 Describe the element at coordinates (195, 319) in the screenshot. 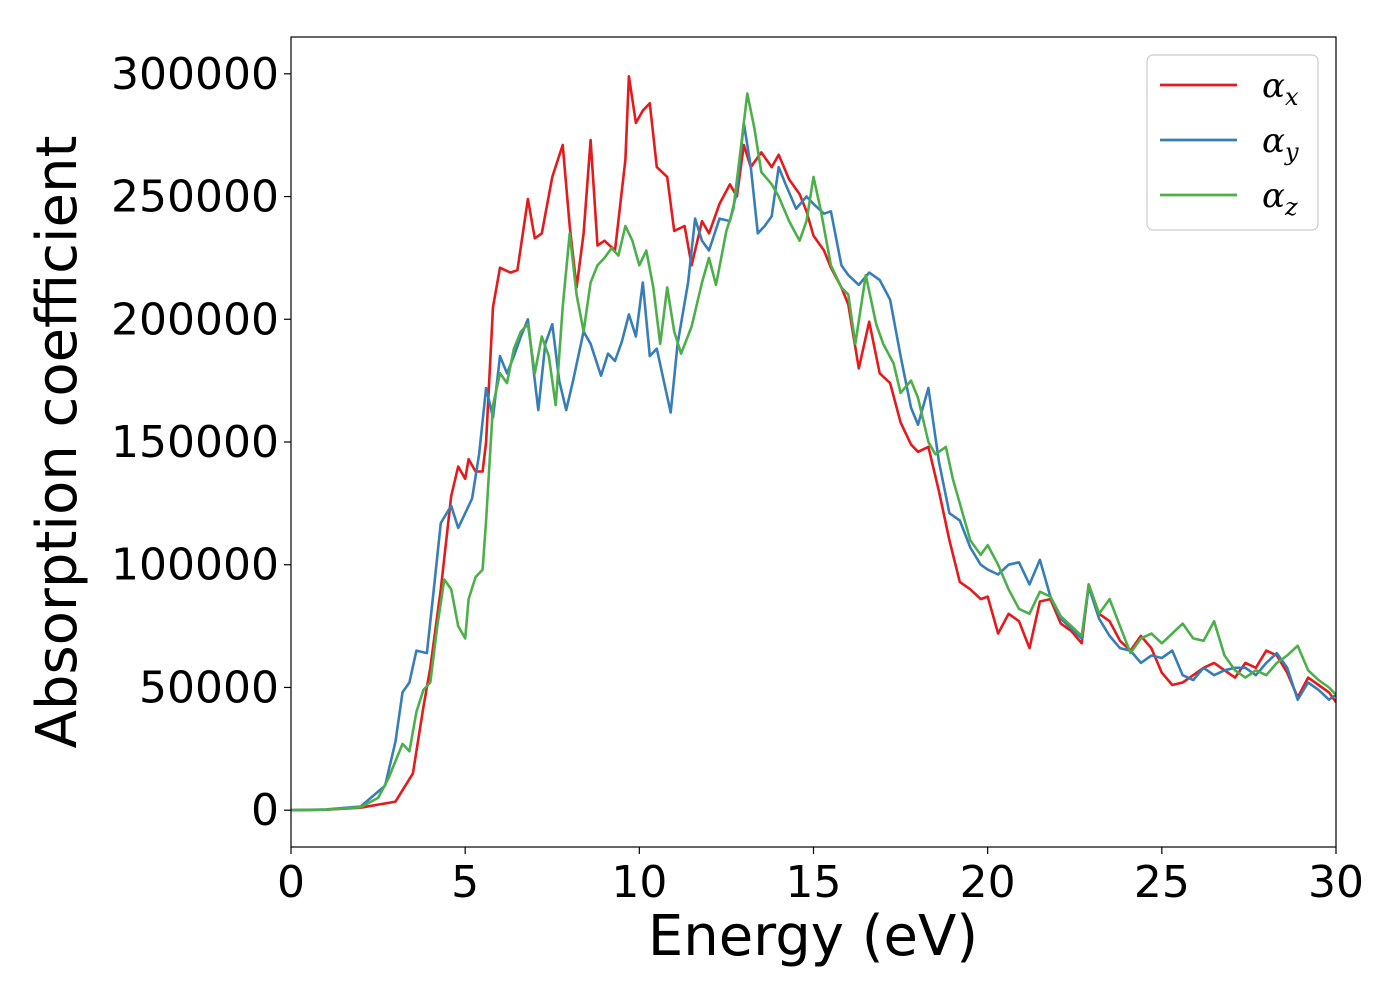

I see `y-tick-label: 200000` at that location.